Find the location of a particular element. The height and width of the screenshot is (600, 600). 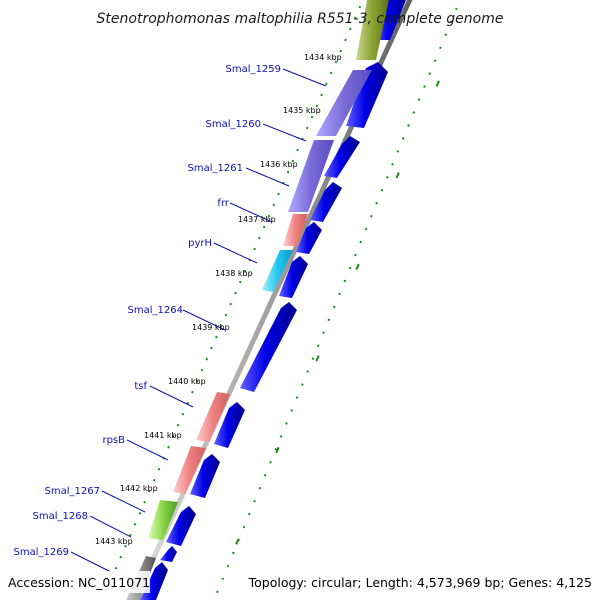

footer-backdrop-left is located at coordinates (77, 582).